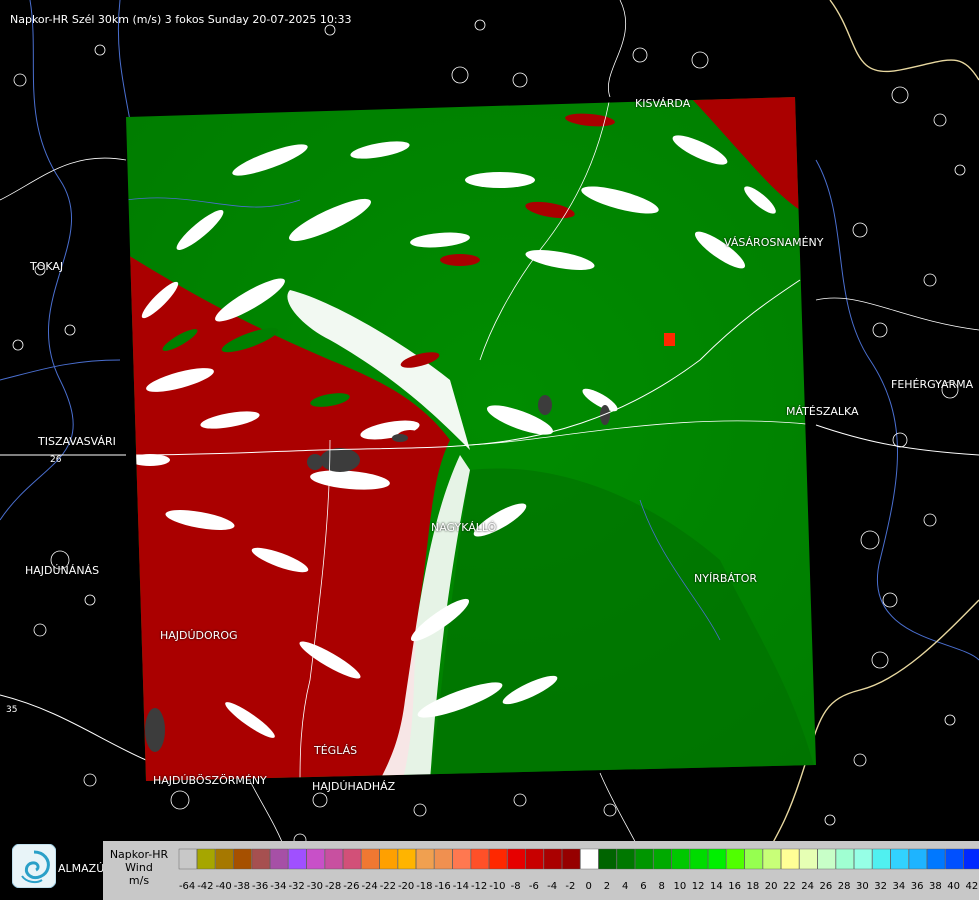 This screenshot has height=900, width=979. What do you see at coordinates (77, 441) in the screenshot?
I see `town-label: TISZAVASVÁRI` at bounding box center [77, 441].